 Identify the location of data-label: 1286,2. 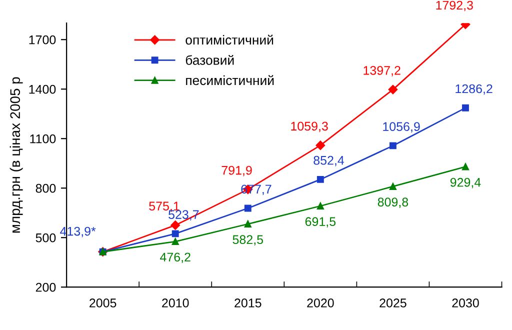
(474, 89).